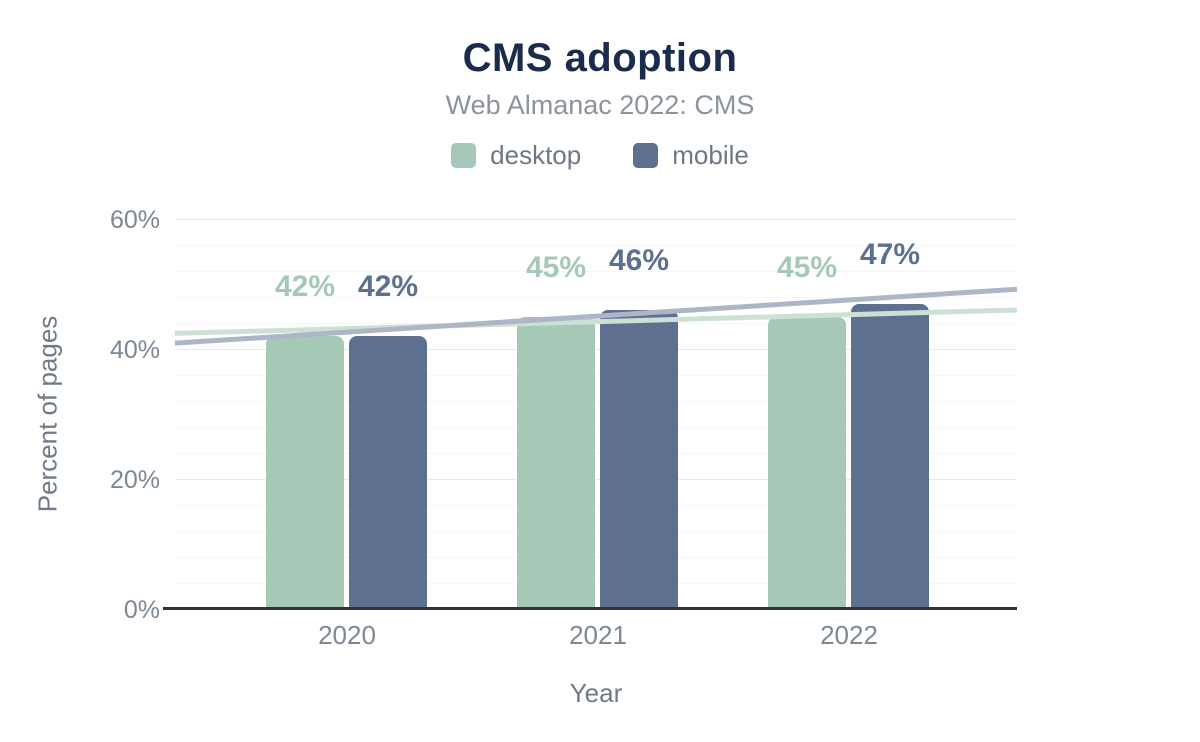 This screenshot has width=1200, height=742. I want to click on legend: desktop mobile, so click(600, 155).